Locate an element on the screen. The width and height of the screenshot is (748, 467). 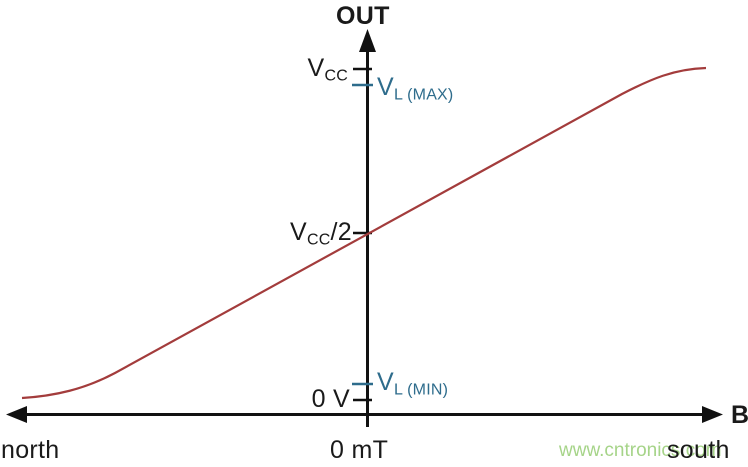
y-axis-arrowhead-icon is located at coordinates (367, 40).